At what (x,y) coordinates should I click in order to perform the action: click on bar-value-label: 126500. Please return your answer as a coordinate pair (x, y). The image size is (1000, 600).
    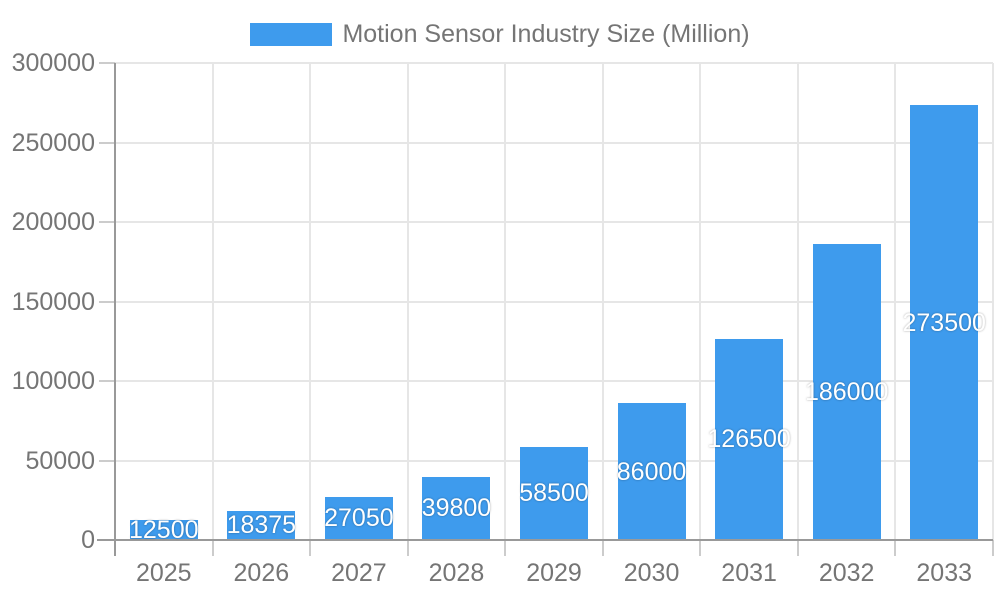
    Looking at the image, I should click on (749, 439).